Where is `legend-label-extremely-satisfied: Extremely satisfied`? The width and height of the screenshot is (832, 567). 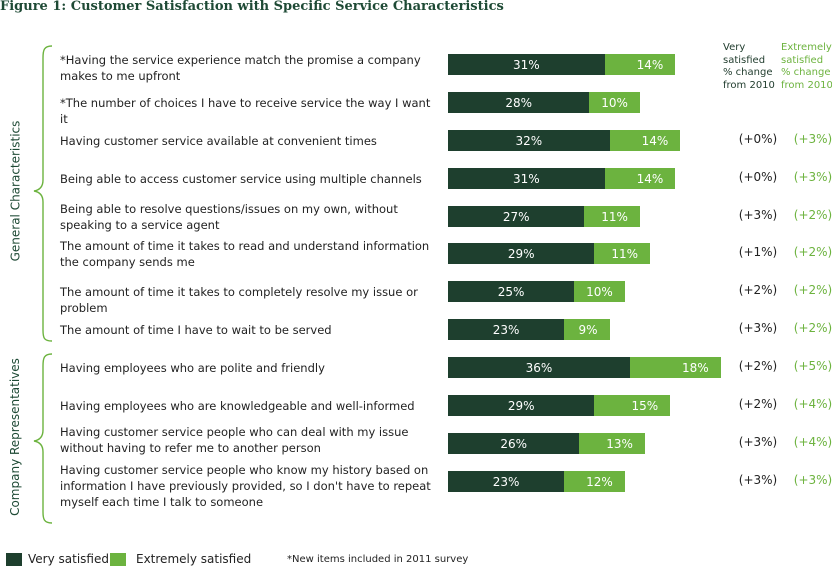 legend-label-extremely-satisfied: Extremely satisfied is located at coordinates (194, 559).